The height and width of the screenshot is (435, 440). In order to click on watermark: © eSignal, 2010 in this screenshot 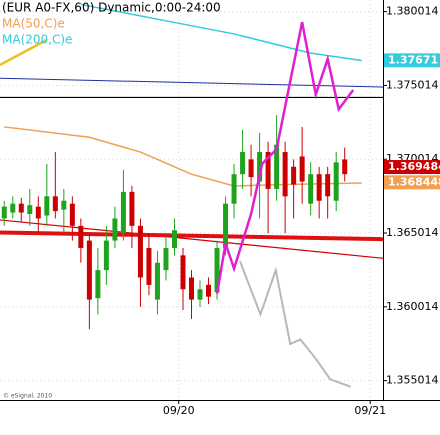, I will do `click(27, 396)`.